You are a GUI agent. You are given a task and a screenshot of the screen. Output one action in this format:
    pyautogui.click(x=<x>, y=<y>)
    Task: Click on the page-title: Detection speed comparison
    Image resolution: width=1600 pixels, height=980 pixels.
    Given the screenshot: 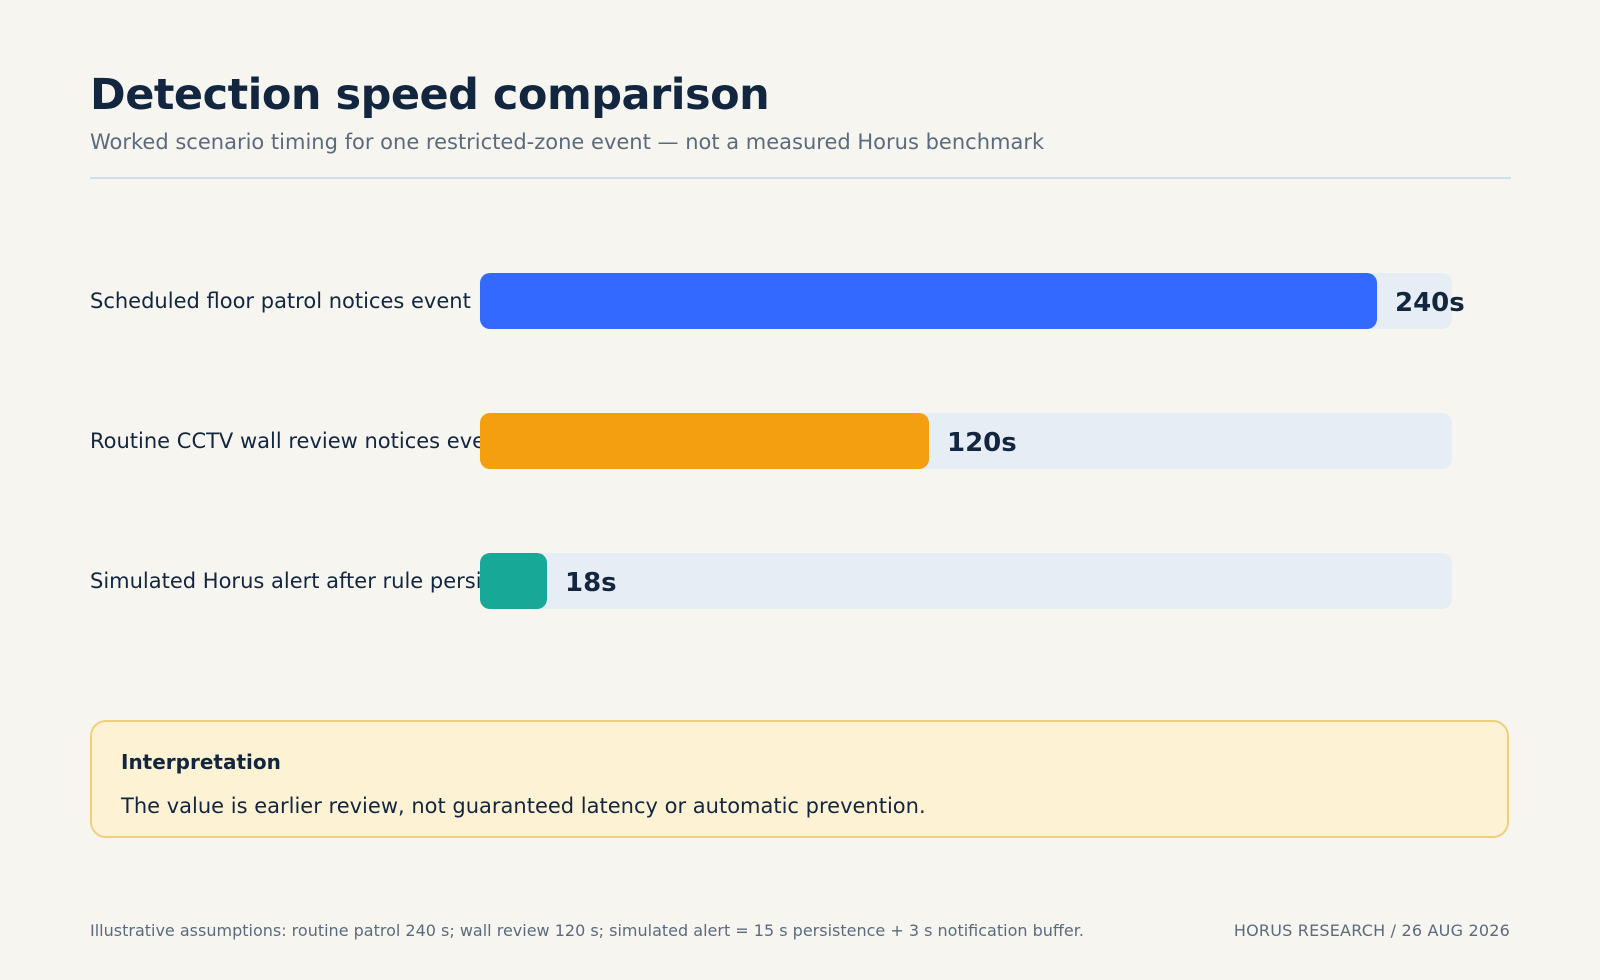 What is the action you would take?
    pyautogui.click(x=430, y=95)
    